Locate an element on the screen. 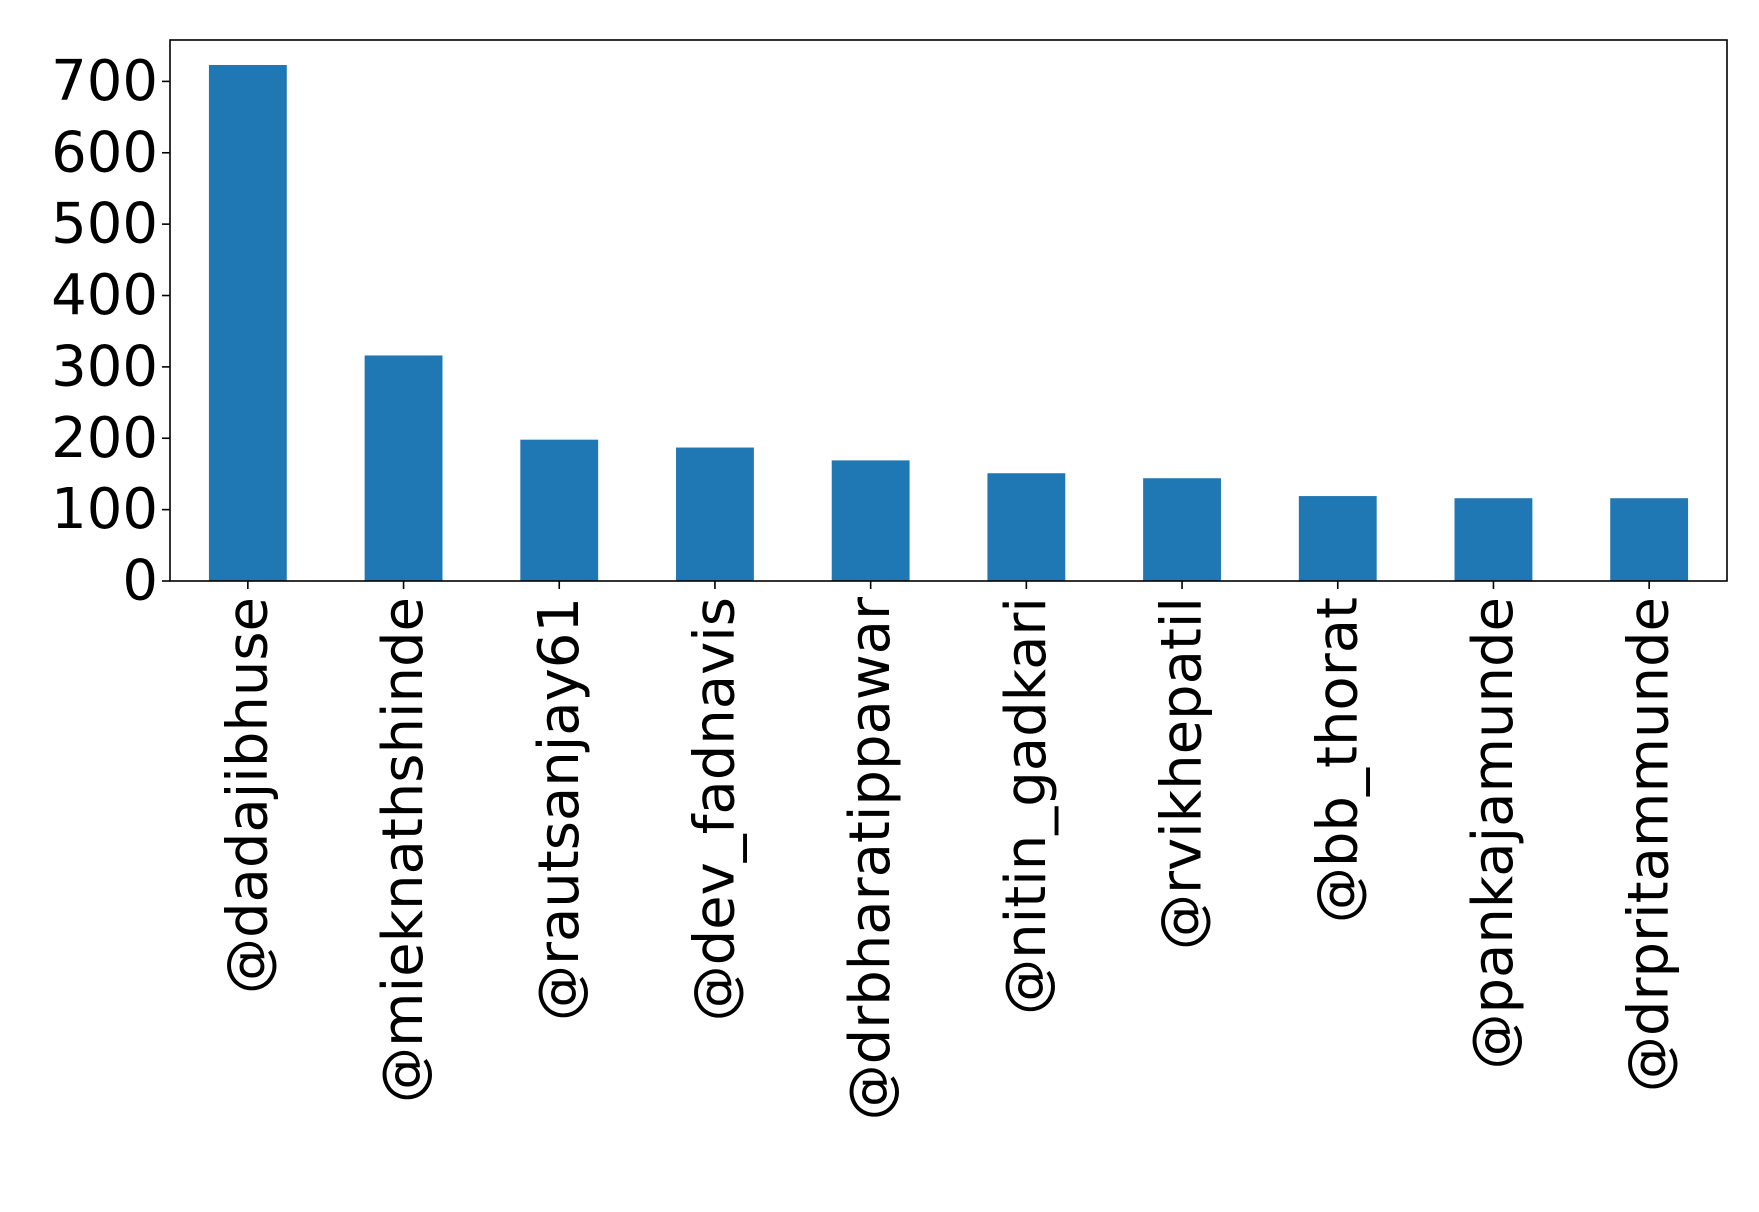 Image resolution: width=1759 pixels, height=1212 pixels. bar-drbharatippawar is located at coordinates (870, 520).